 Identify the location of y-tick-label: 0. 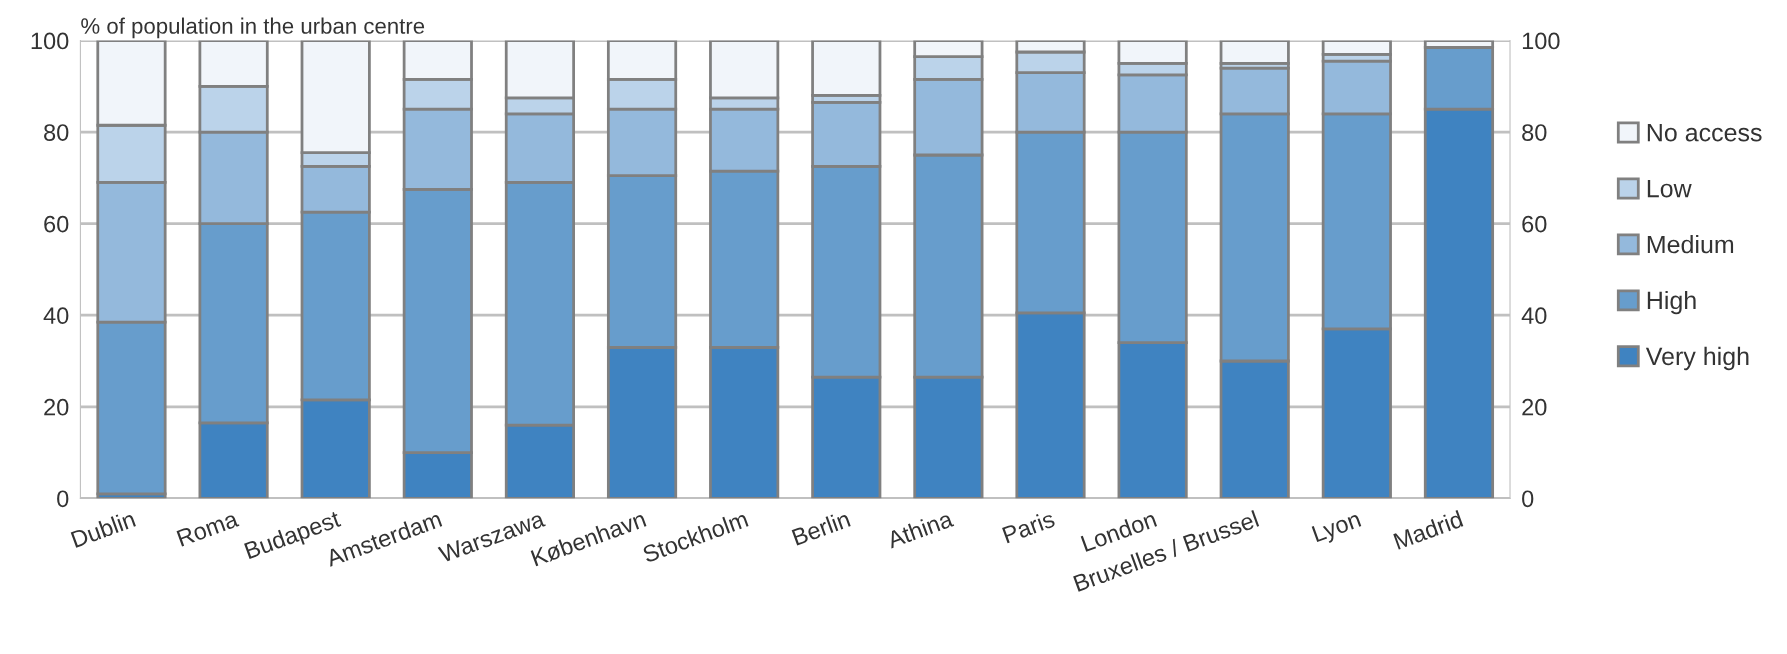
(63, 499).